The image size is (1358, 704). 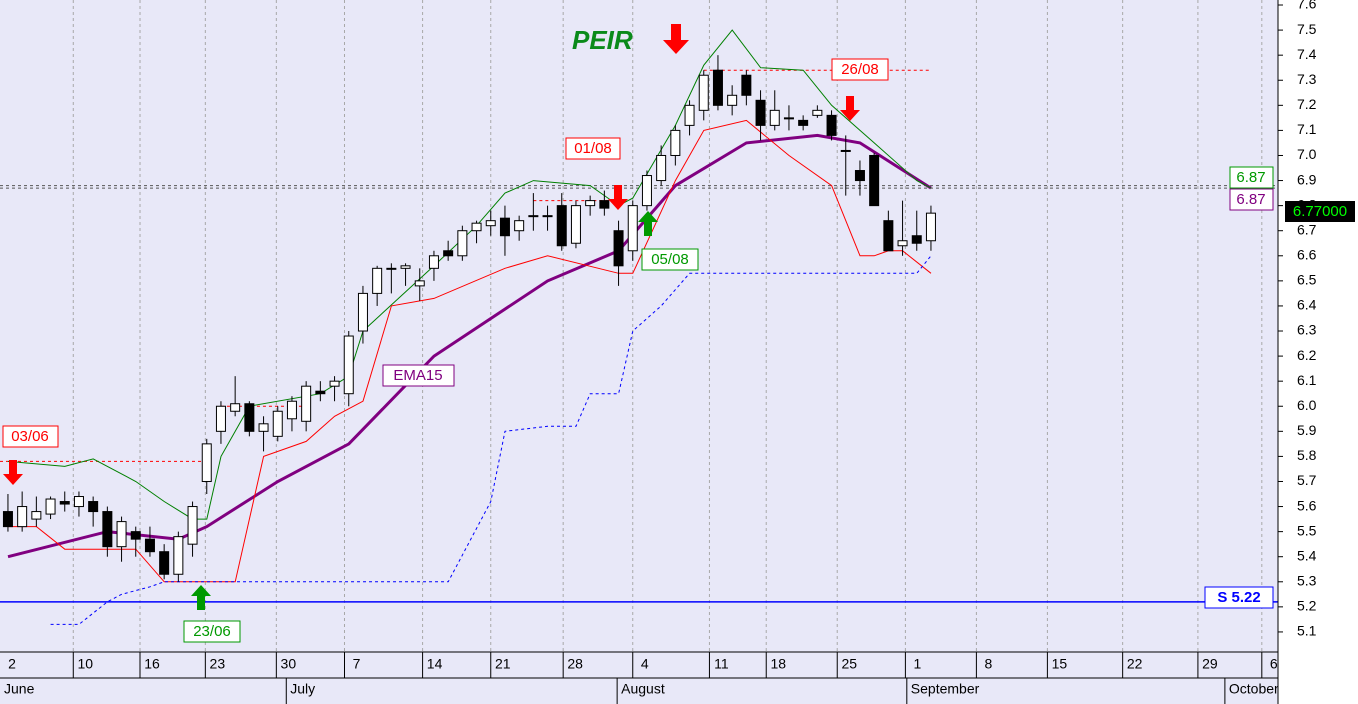 I want to click on last-price-text: 6.77000, so click(x=1320, y=211).